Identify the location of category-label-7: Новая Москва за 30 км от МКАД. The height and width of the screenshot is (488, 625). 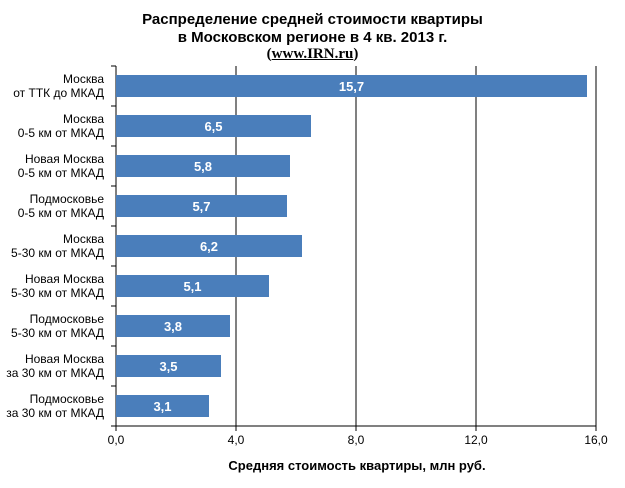
(55, 366).